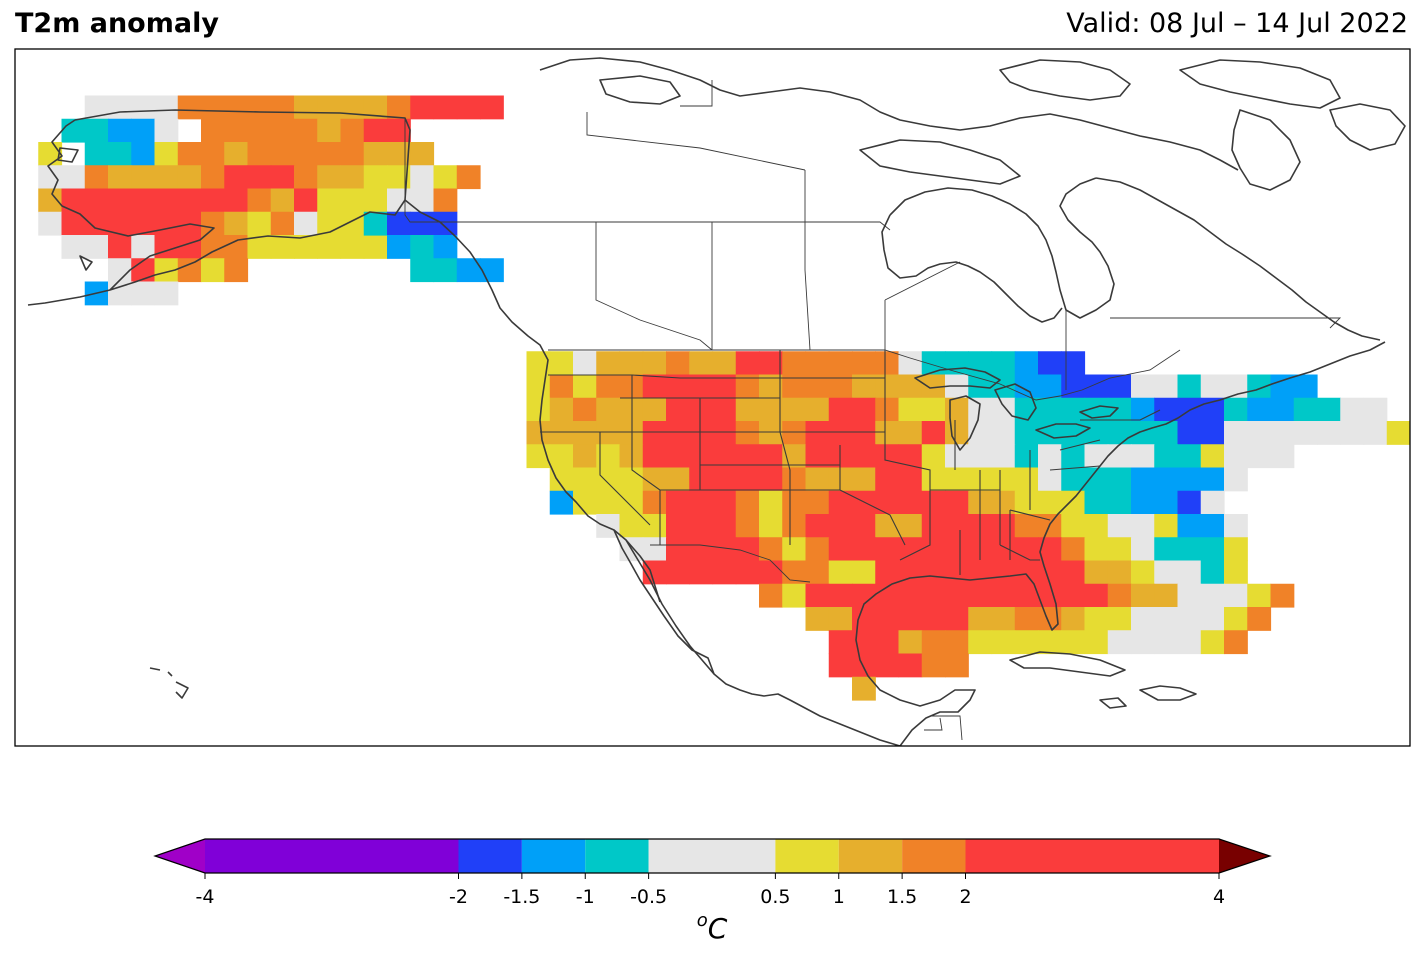 The image size is (1425, 959). What do you see at coordinates (521, 897) in the screenshot?
I see `colorbar-tick-label: -1.5` at bounding box center [521, 897].